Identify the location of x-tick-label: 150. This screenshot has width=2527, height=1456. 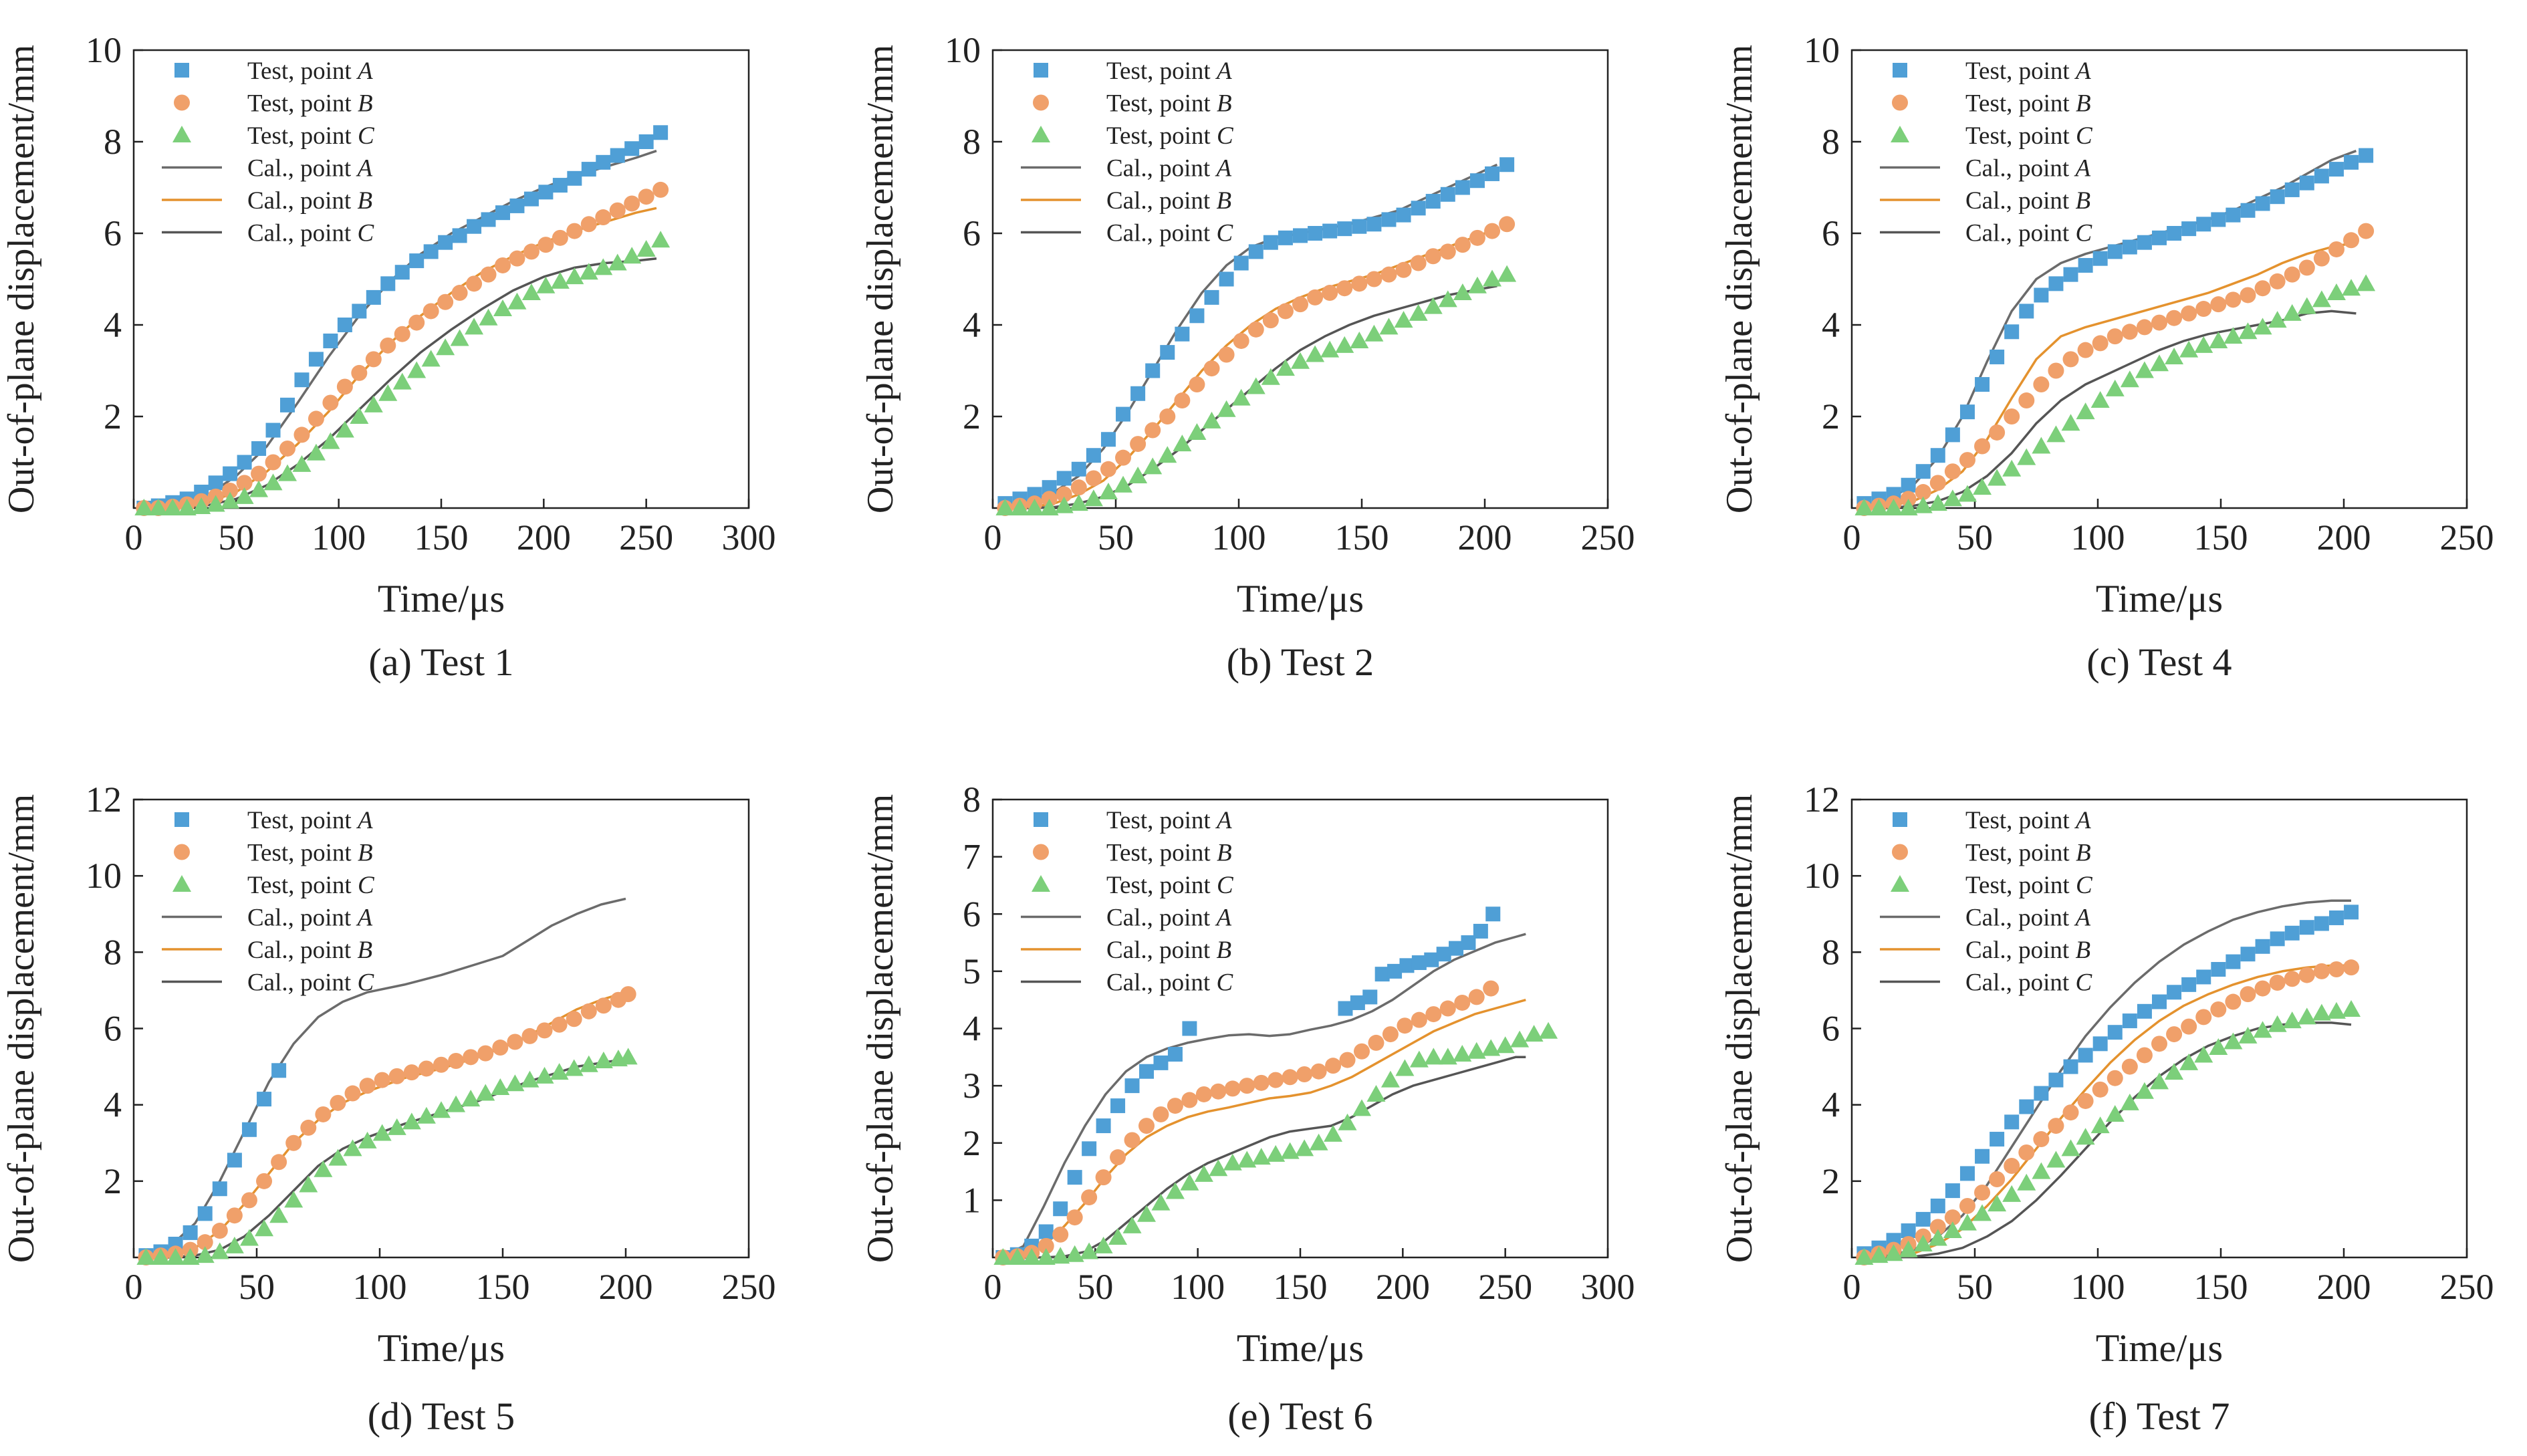
(503, 1287).